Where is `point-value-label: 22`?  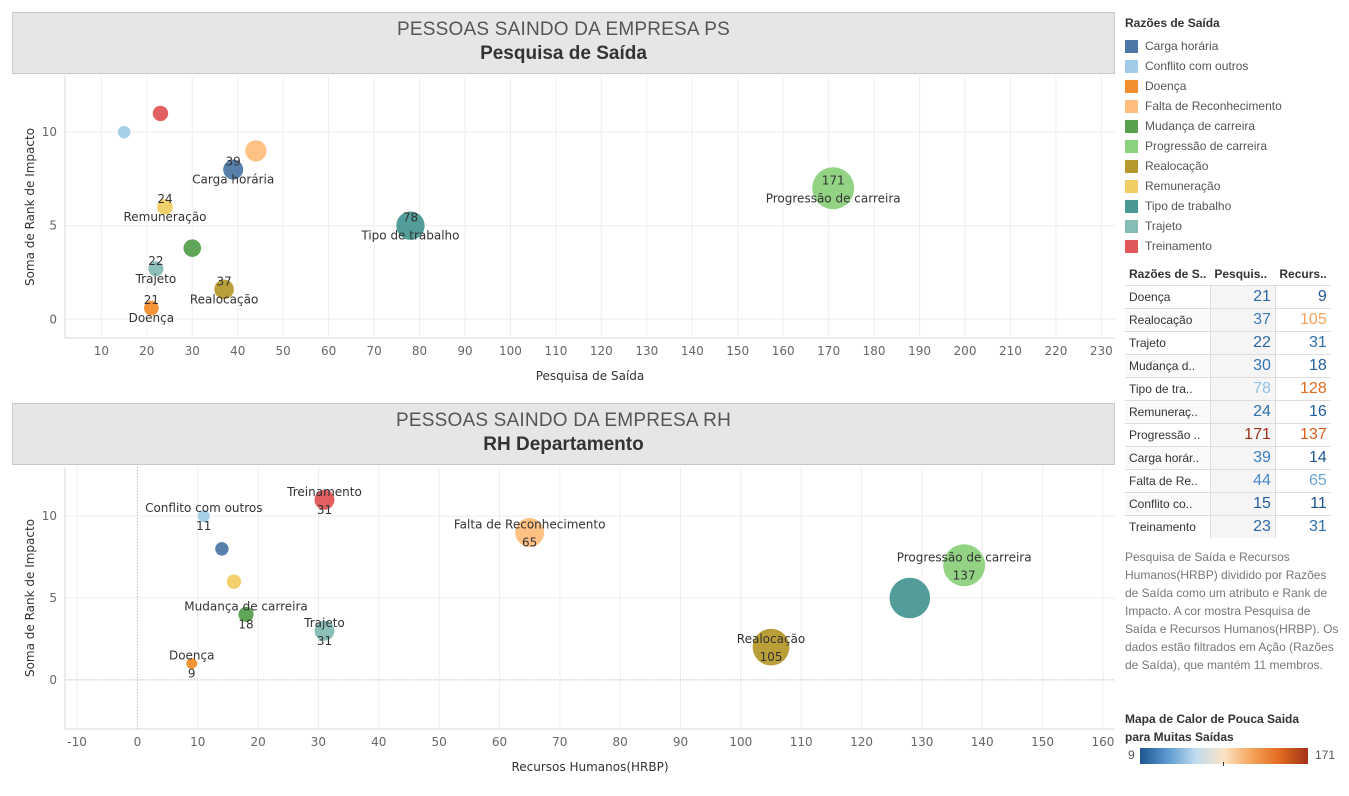
point-value-label: 22 is located at coordinates (155, 261).